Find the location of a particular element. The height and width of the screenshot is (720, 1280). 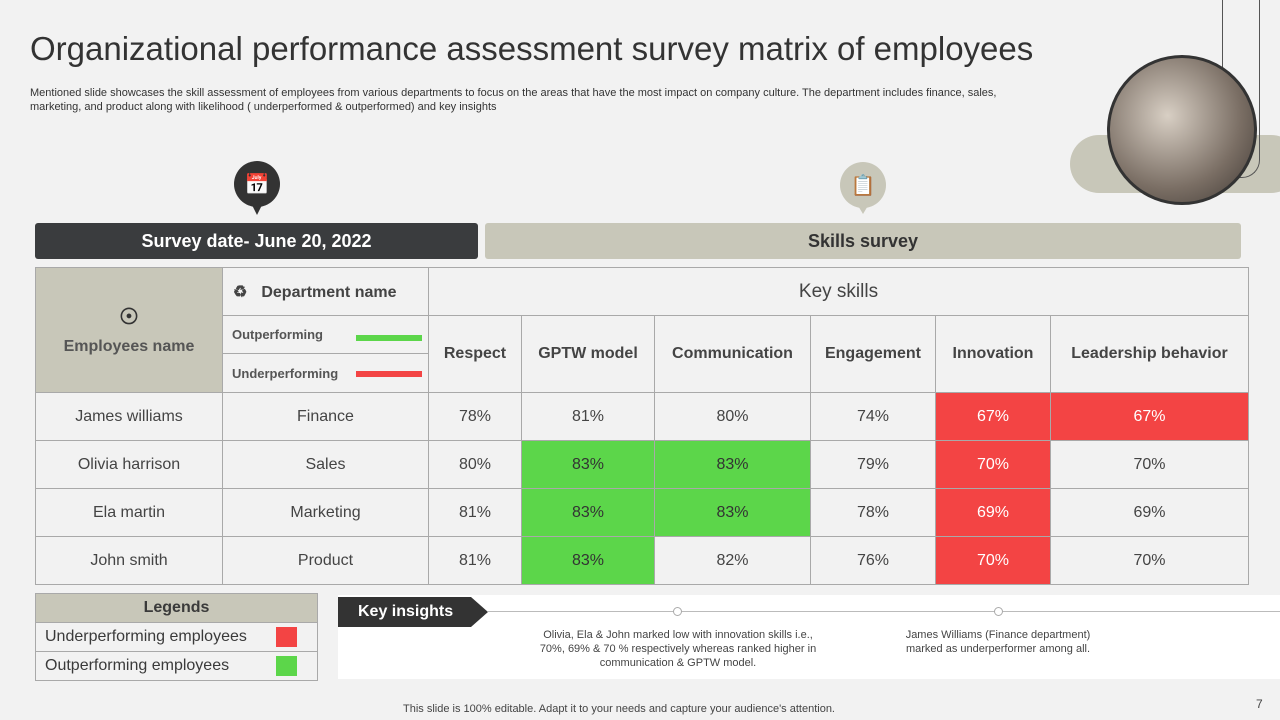

skill-header: Leadership behavior is located at coordinates (1149, 354).